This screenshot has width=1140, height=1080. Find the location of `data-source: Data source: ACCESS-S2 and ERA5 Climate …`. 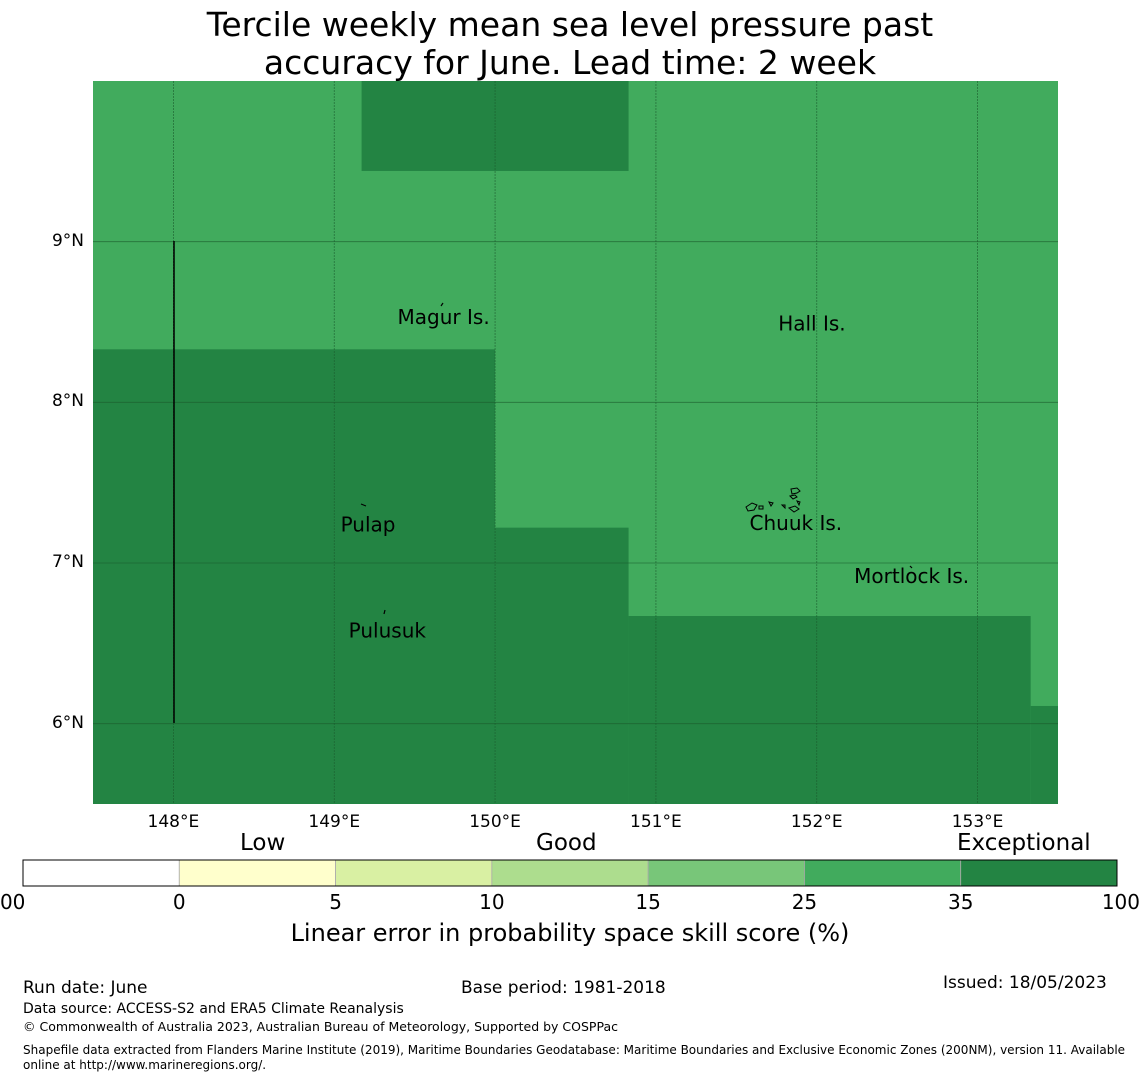

data-source: Data source: ACCESS-S2 and ERA5 Climate … is located at coordinates (213, 1009).